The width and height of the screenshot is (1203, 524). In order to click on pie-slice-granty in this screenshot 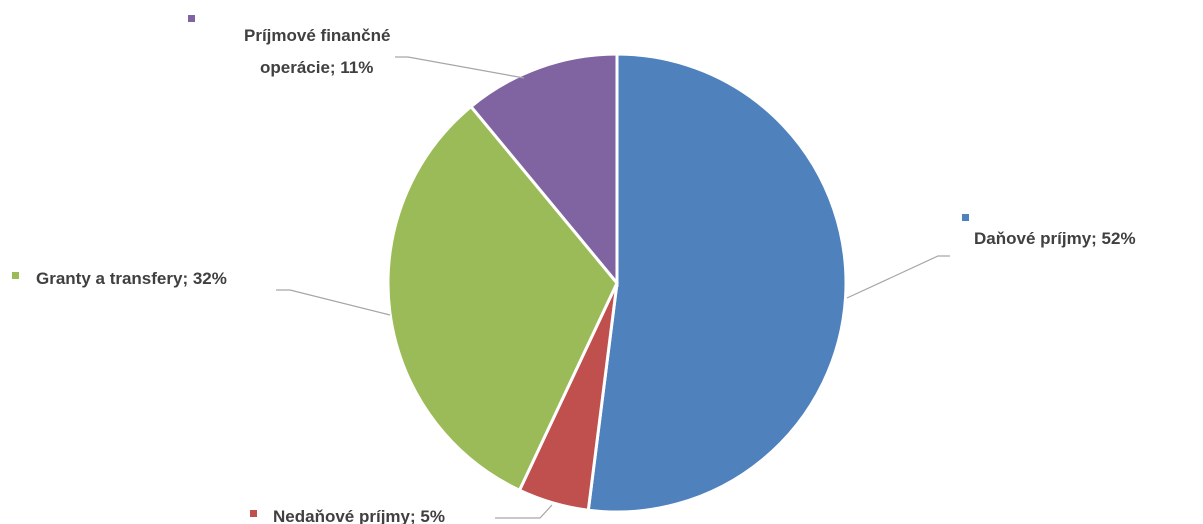, I will do `click(502, 298)`.